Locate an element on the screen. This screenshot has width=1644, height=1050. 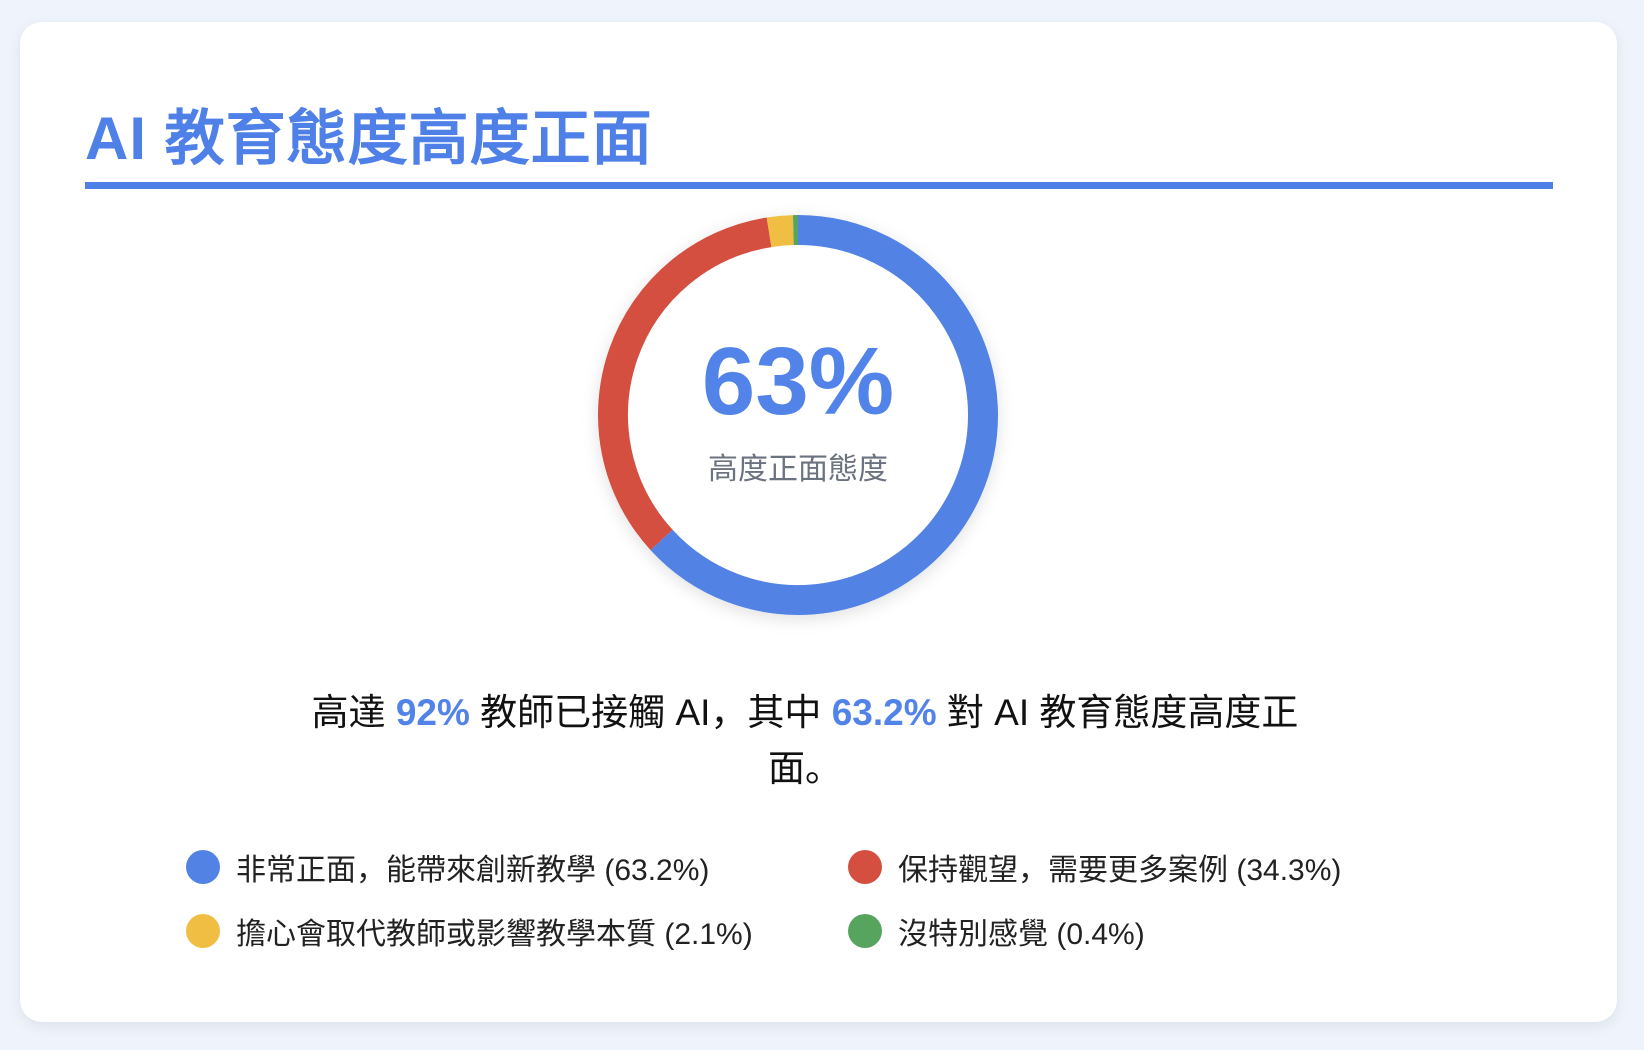
legend-label: 保持觀望，需要更多案例 (34.3%) is located at coordinates (1120, 870).